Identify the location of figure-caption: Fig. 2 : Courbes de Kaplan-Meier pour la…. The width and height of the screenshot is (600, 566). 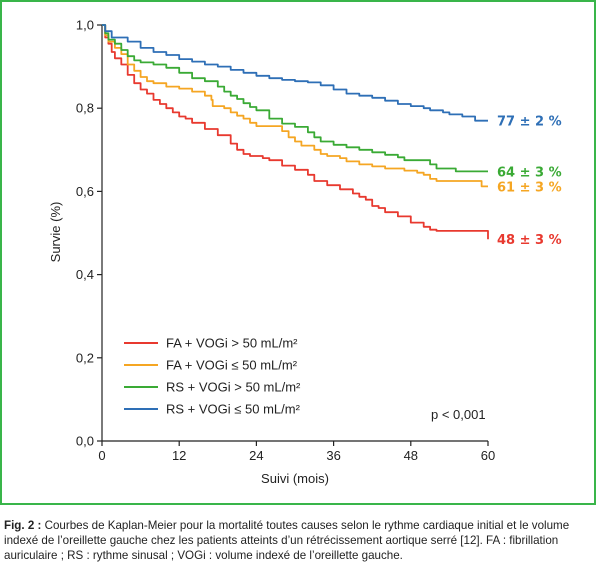
(300, 540).